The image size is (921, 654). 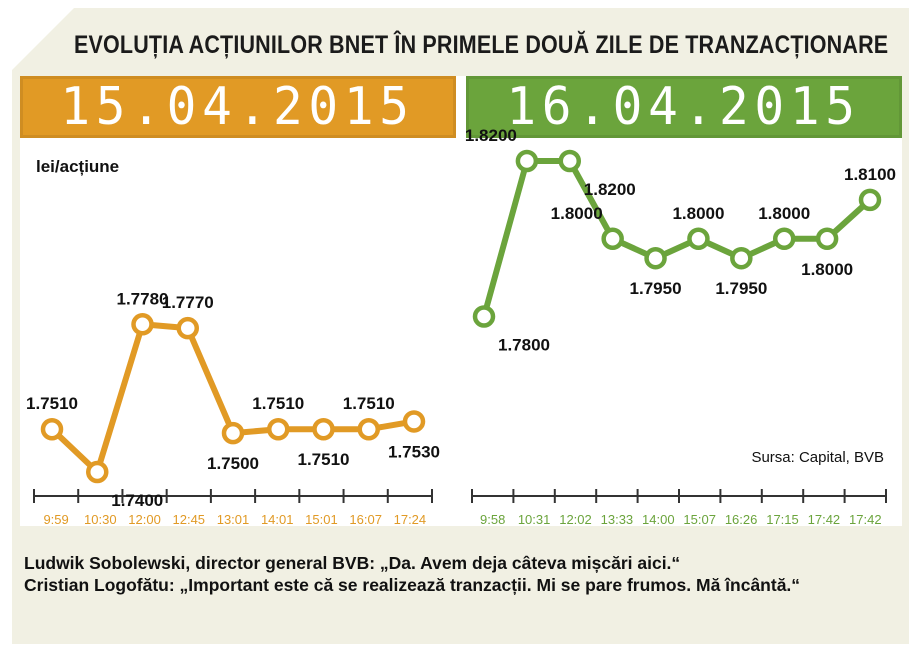 I want to click on x-tick-label: 16:26, so click(x=741, y=519).